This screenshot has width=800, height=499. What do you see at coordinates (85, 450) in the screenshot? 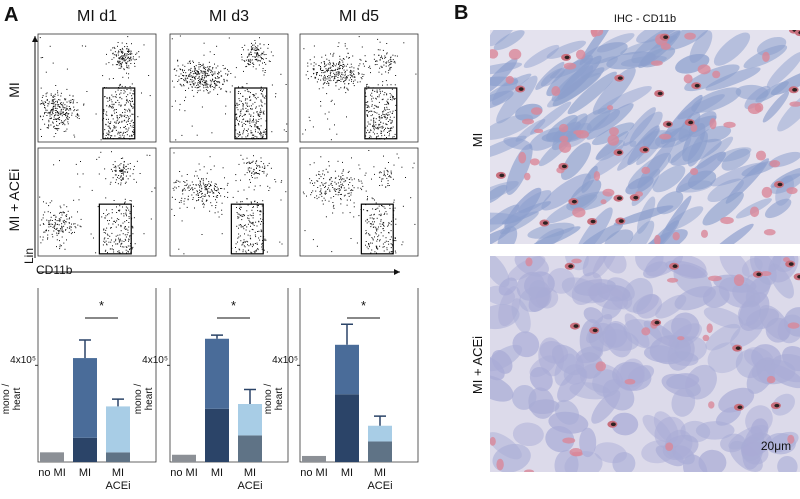
I see `bar-segment` at bounding box center [85, 450].